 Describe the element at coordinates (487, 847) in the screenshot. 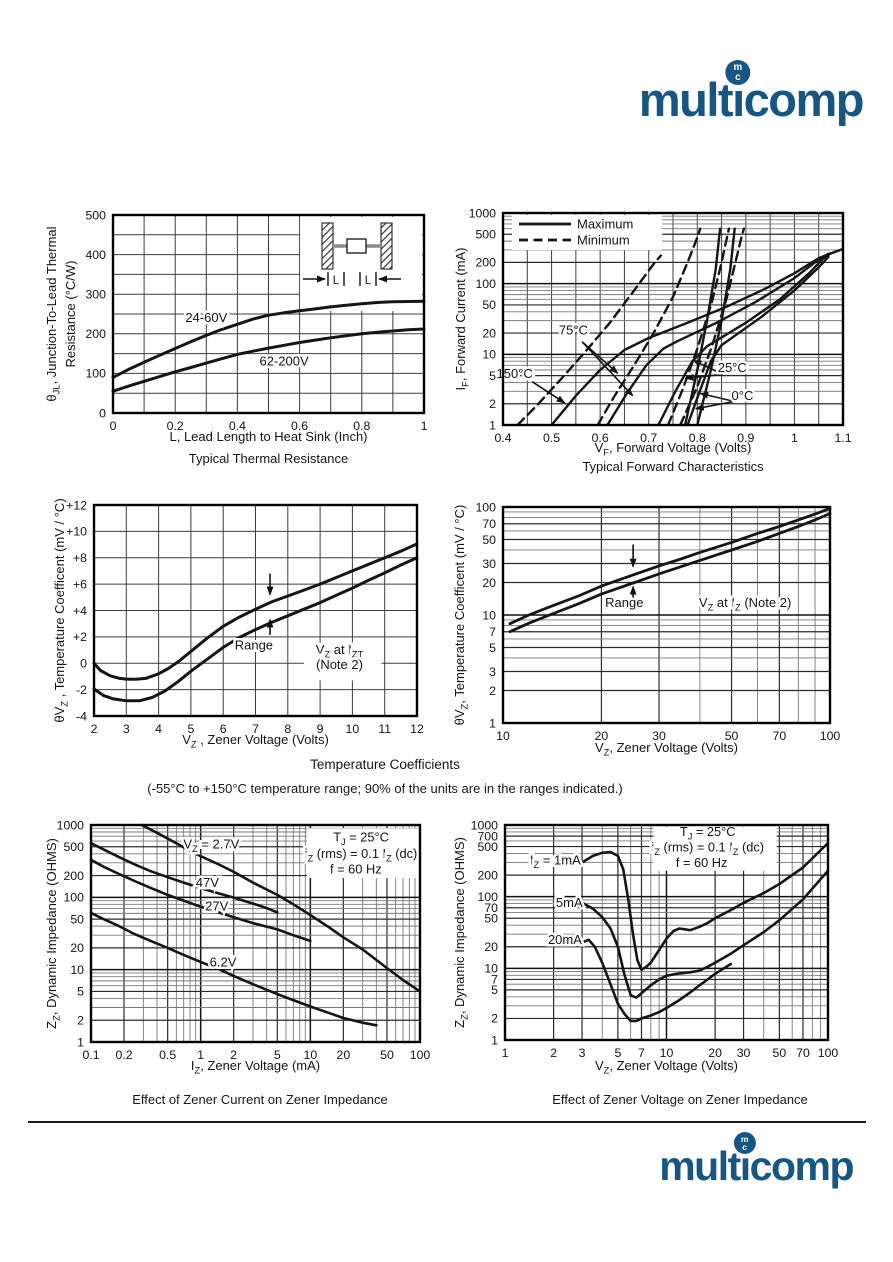

I see `svg-text: 500` at that location.